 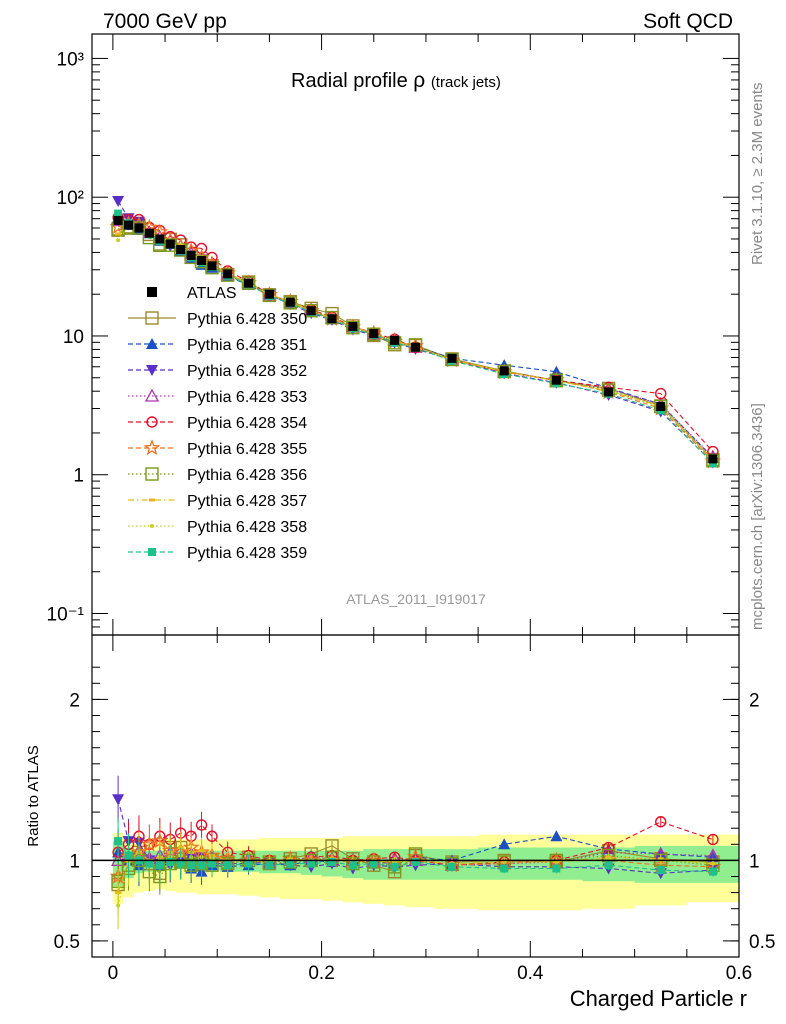 I want to click on legend-marker-atlas, so click(x=152, y=292).